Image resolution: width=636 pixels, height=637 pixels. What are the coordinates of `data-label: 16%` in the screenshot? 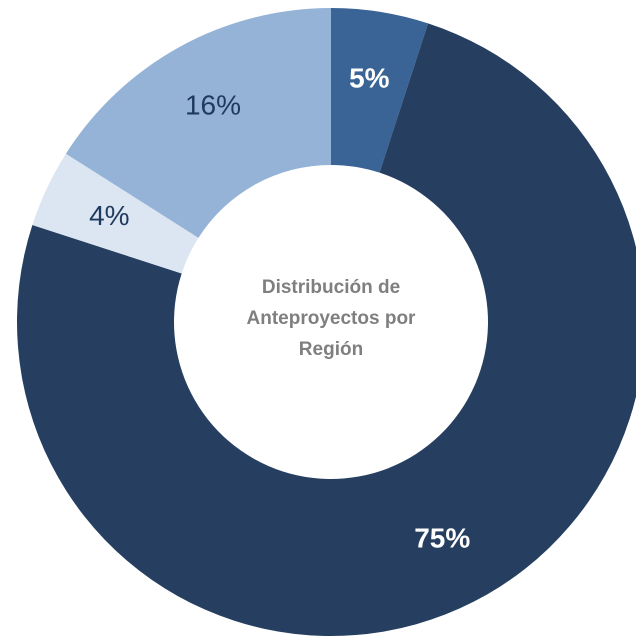 It's located at (213, 105).